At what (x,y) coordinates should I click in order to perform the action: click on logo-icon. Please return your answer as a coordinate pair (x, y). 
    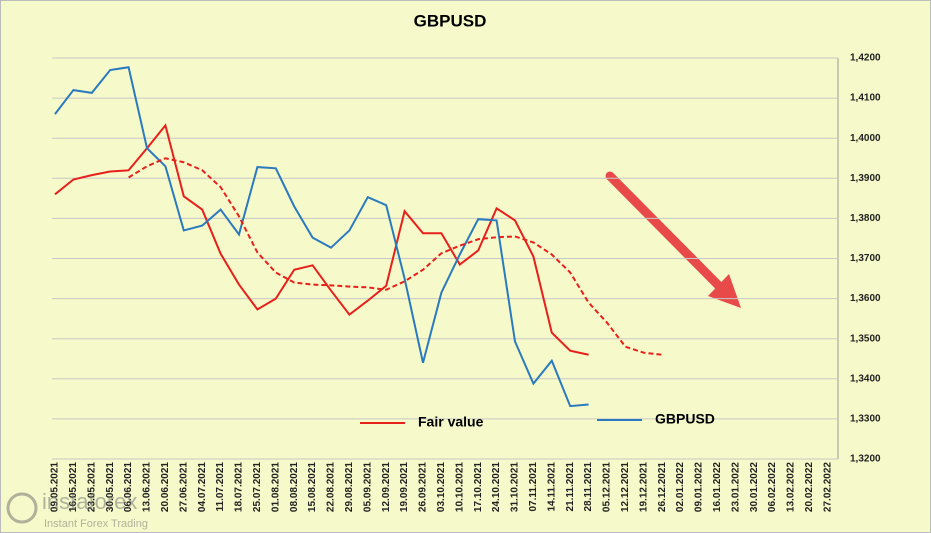
    Looking at the image, I should click on (22, 508).